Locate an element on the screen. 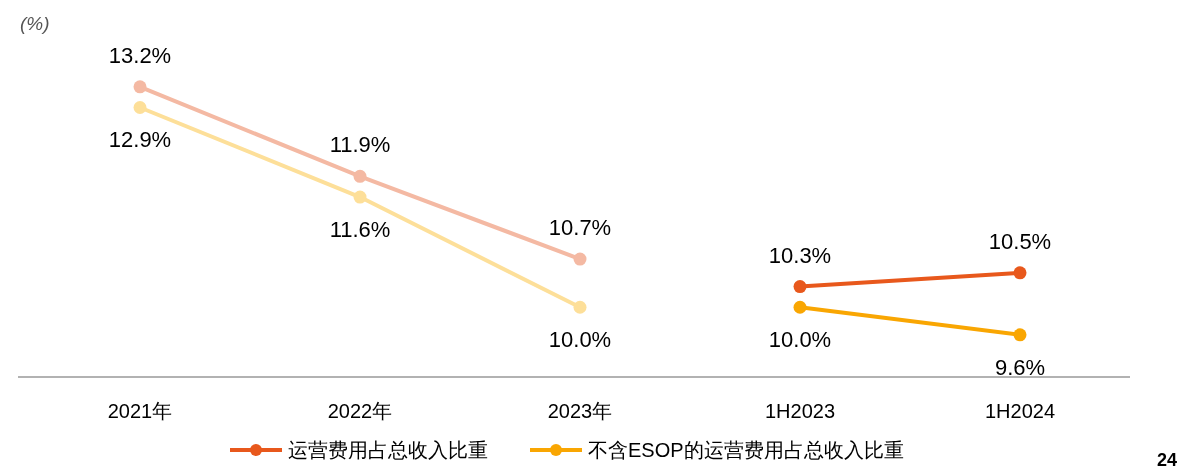 The width and height of the screenshot is (1185, 470). x-tick-label: 2023年 is located at coordinates (580, 411).